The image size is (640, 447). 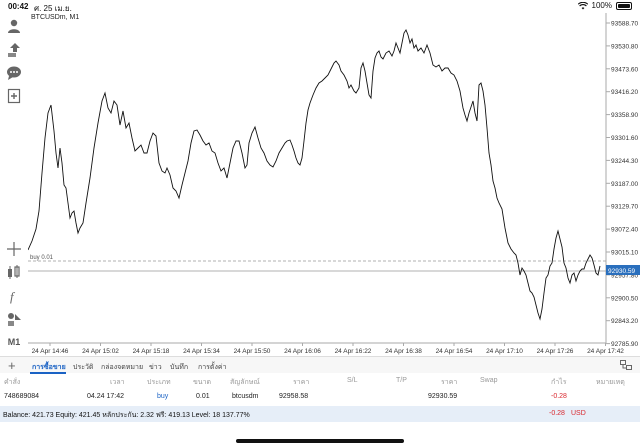 I want to click on col-order: คำสั่ง, so click(x=12, y=382).